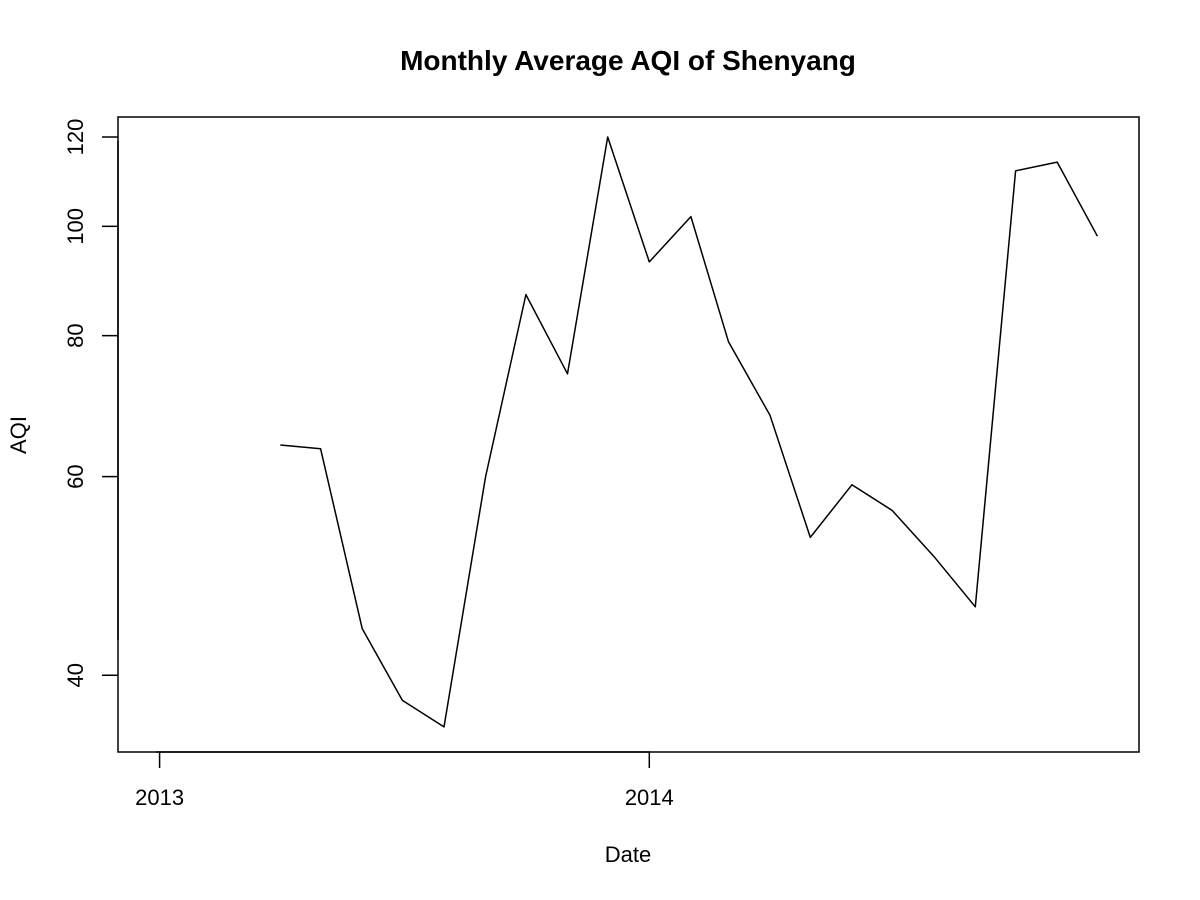 This screenshot has height=900, width=1200. I want to click on y-tick-label: 40, so click(75, 675).